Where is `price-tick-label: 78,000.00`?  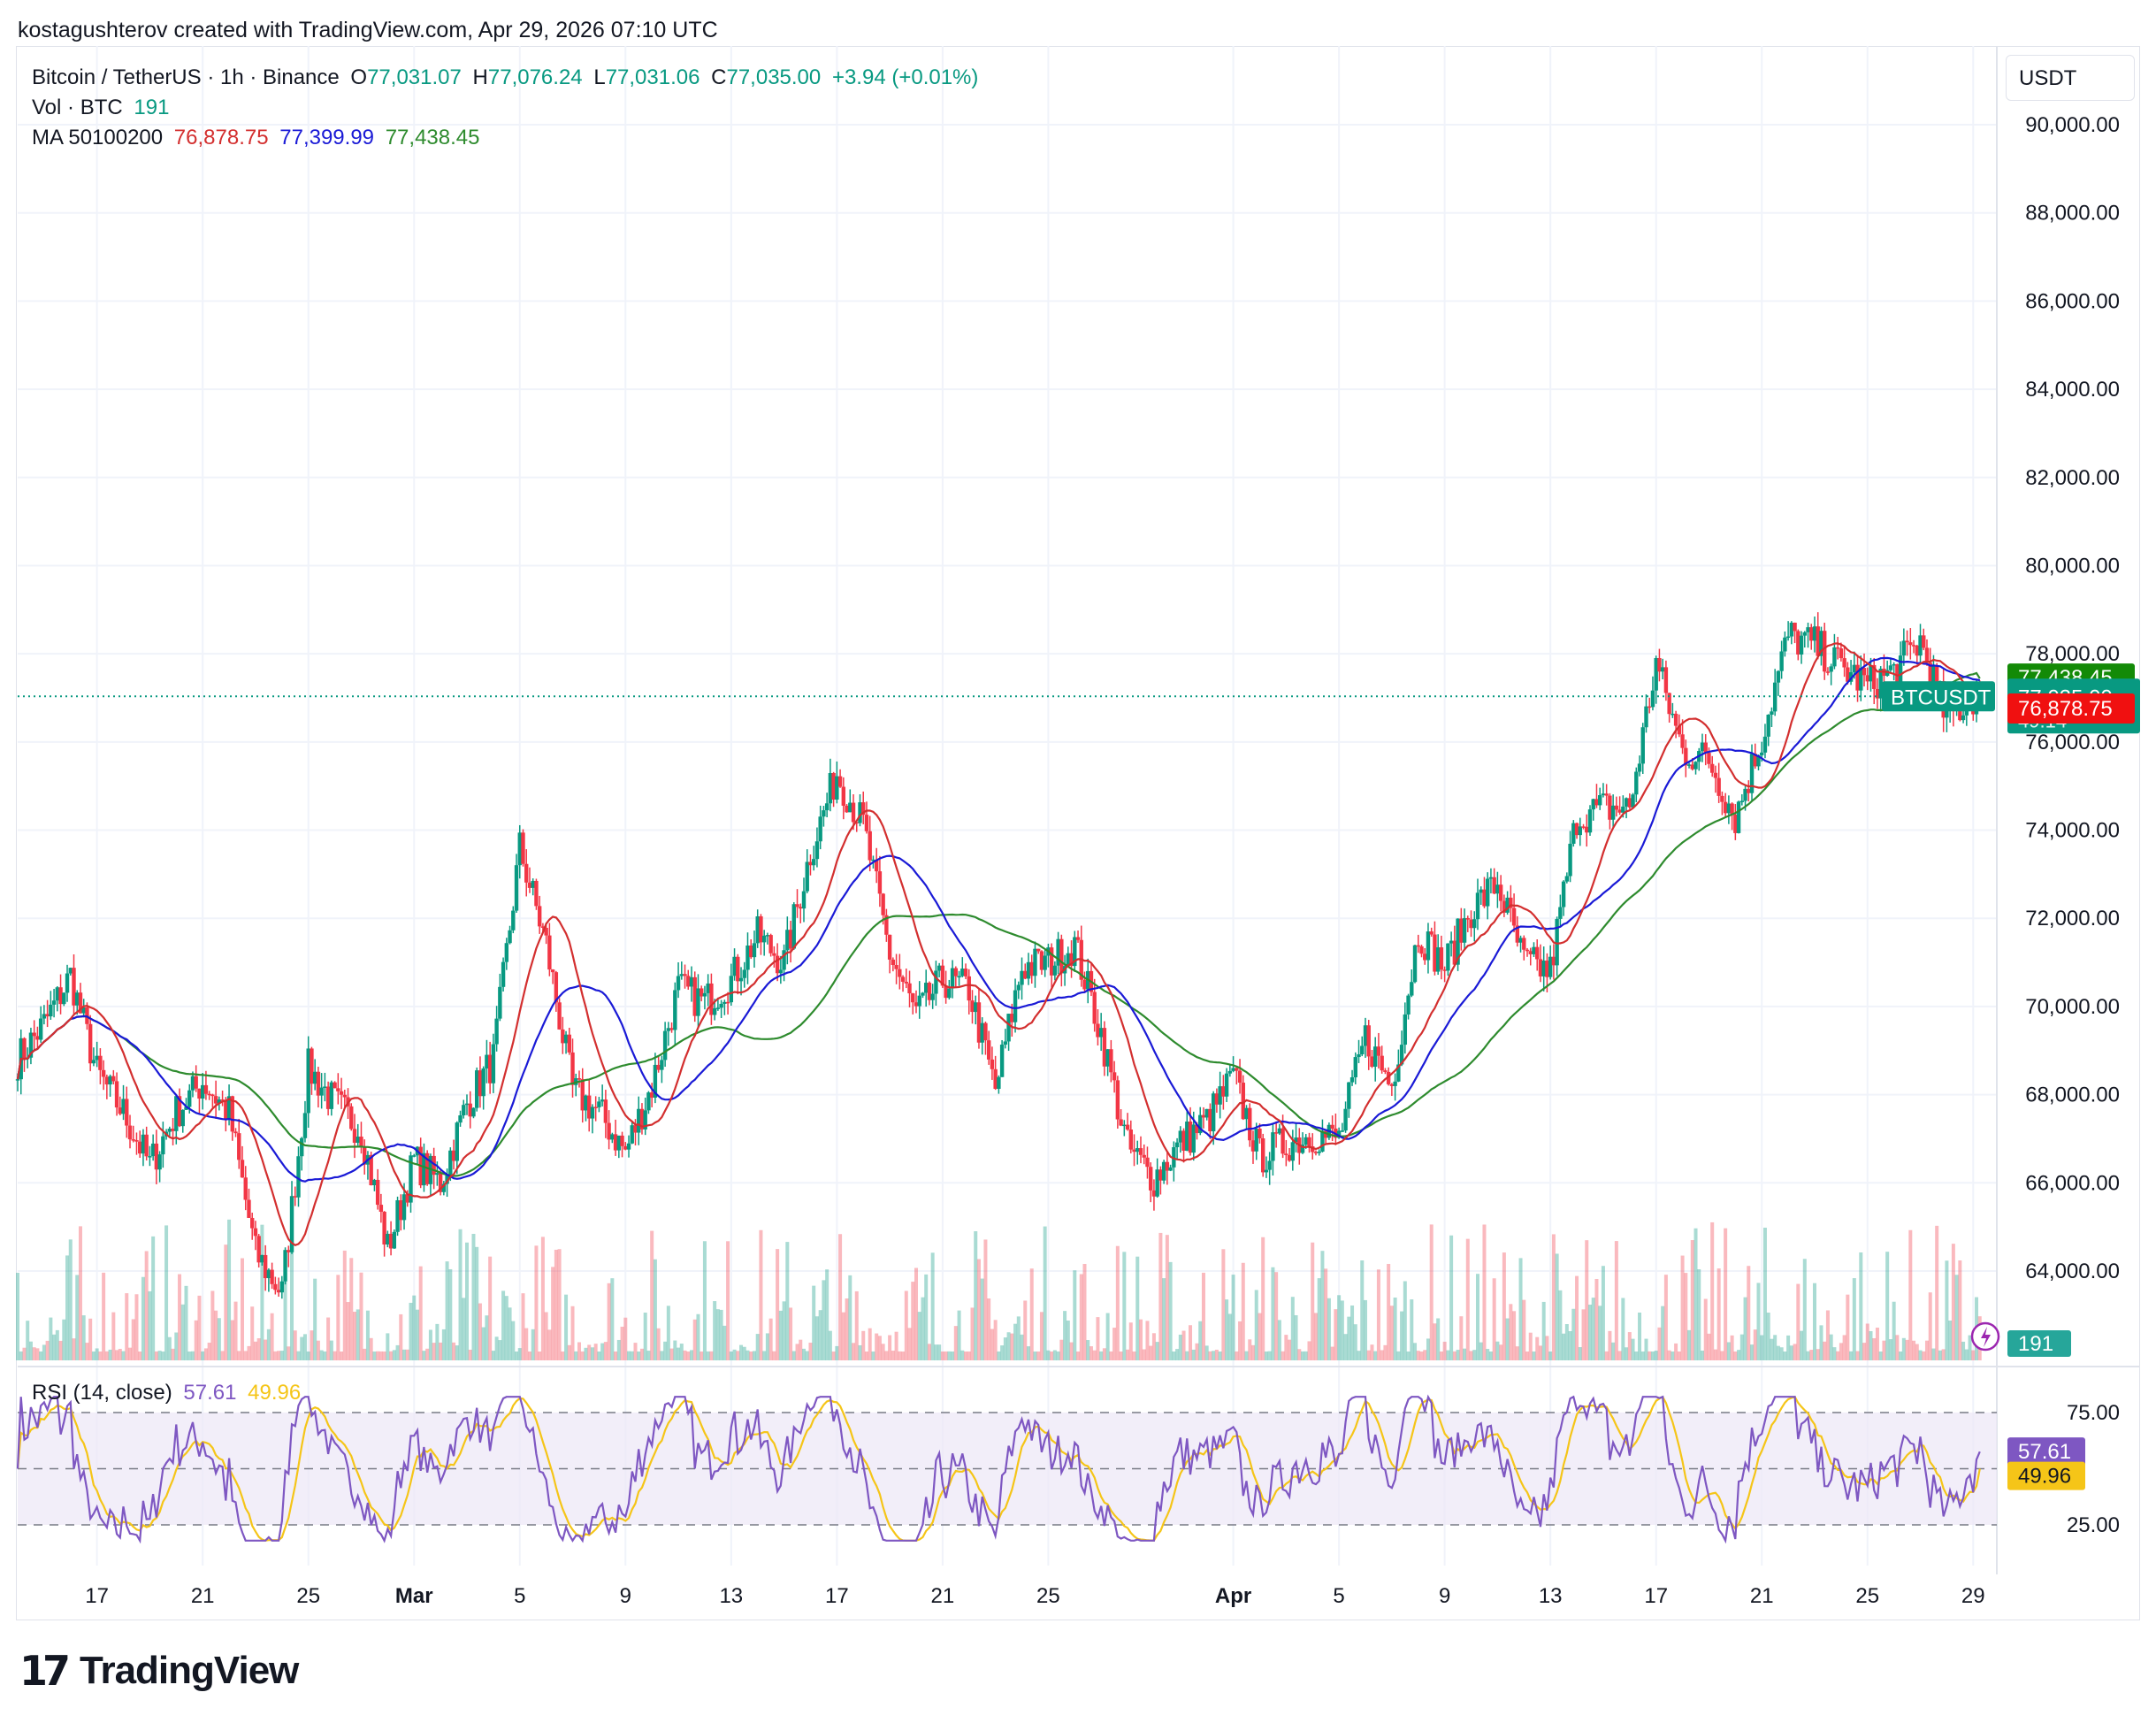 price-tick-label: 78,000.00 is located at coordinates (2072, 654).